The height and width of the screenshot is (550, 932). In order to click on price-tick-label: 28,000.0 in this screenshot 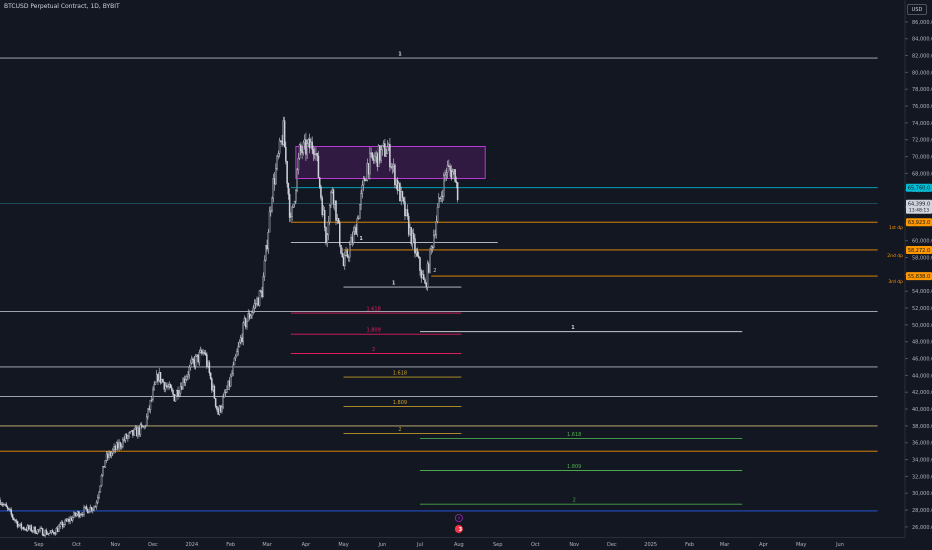, I will do `click(922, 511)`.